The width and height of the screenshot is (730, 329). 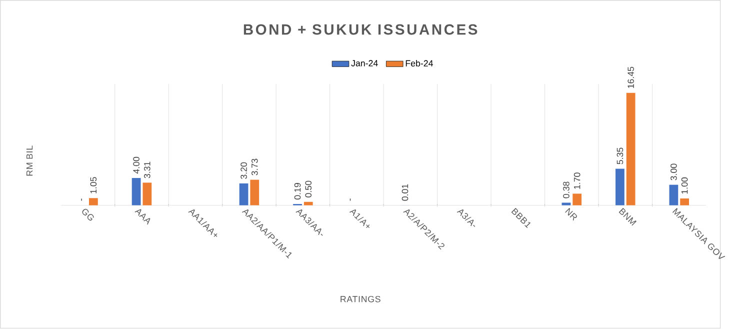 I want to click on data-label: 3.31, so click(x=147, y=170).